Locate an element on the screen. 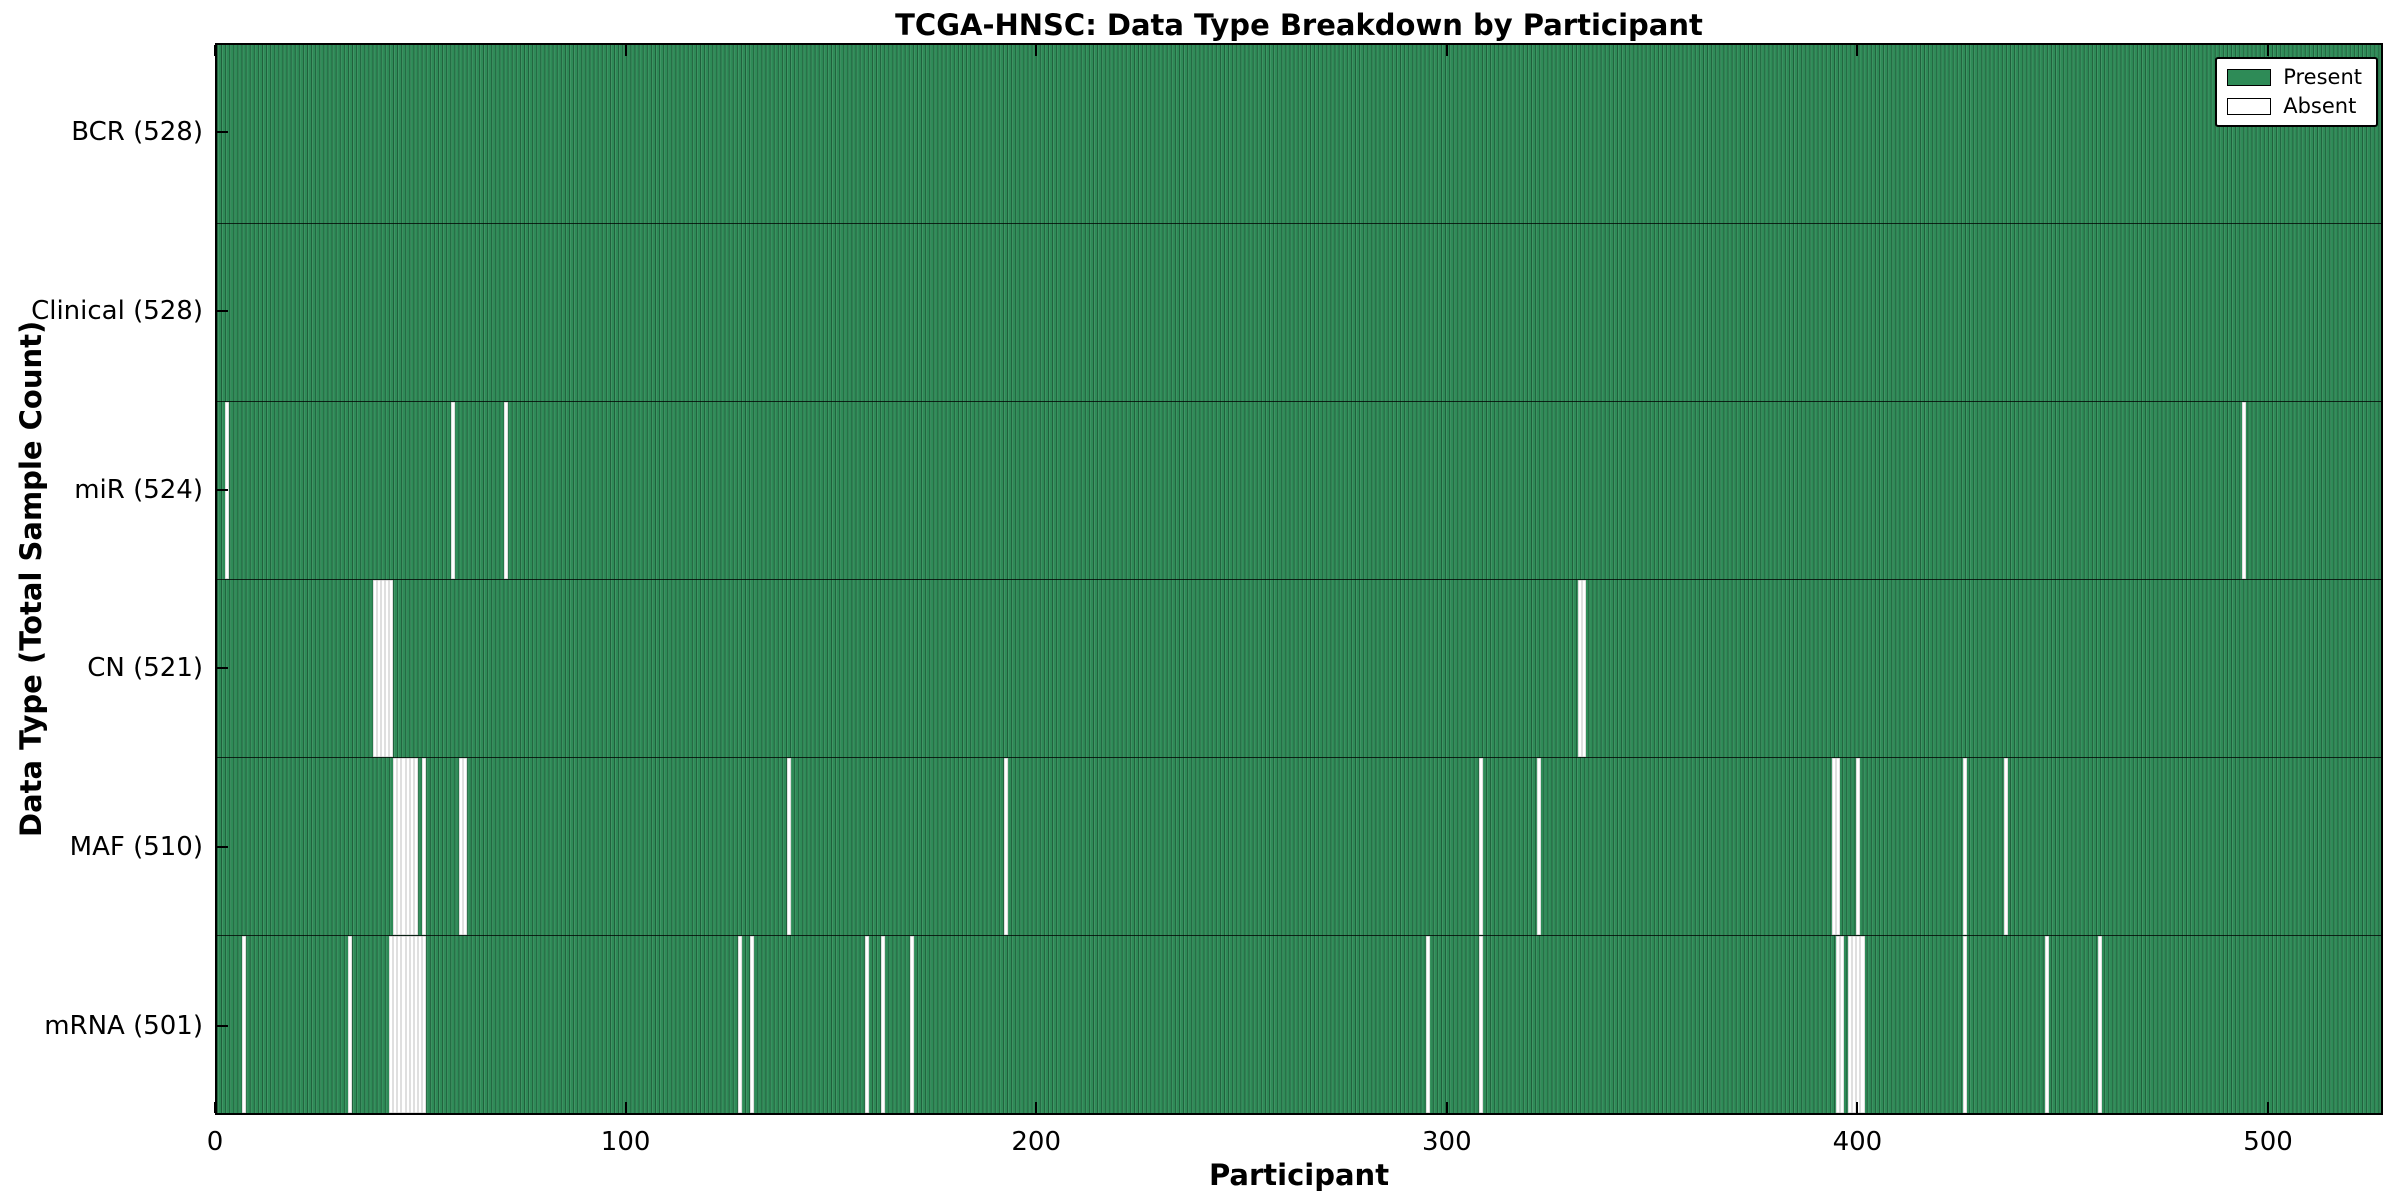 This screenshot has height=1200, width=2400. x-tick-label-100: 100 is located at coordinates (625, 1142).